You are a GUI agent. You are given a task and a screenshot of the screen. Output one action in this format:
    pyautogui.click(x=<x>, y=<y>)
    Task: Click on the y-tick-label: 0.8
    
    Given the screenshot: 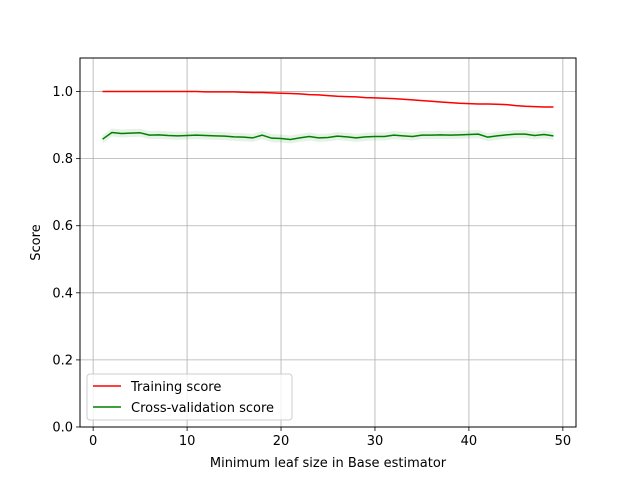 What is the action you would take?
    pyautogui.click(x=62, y=159)
    